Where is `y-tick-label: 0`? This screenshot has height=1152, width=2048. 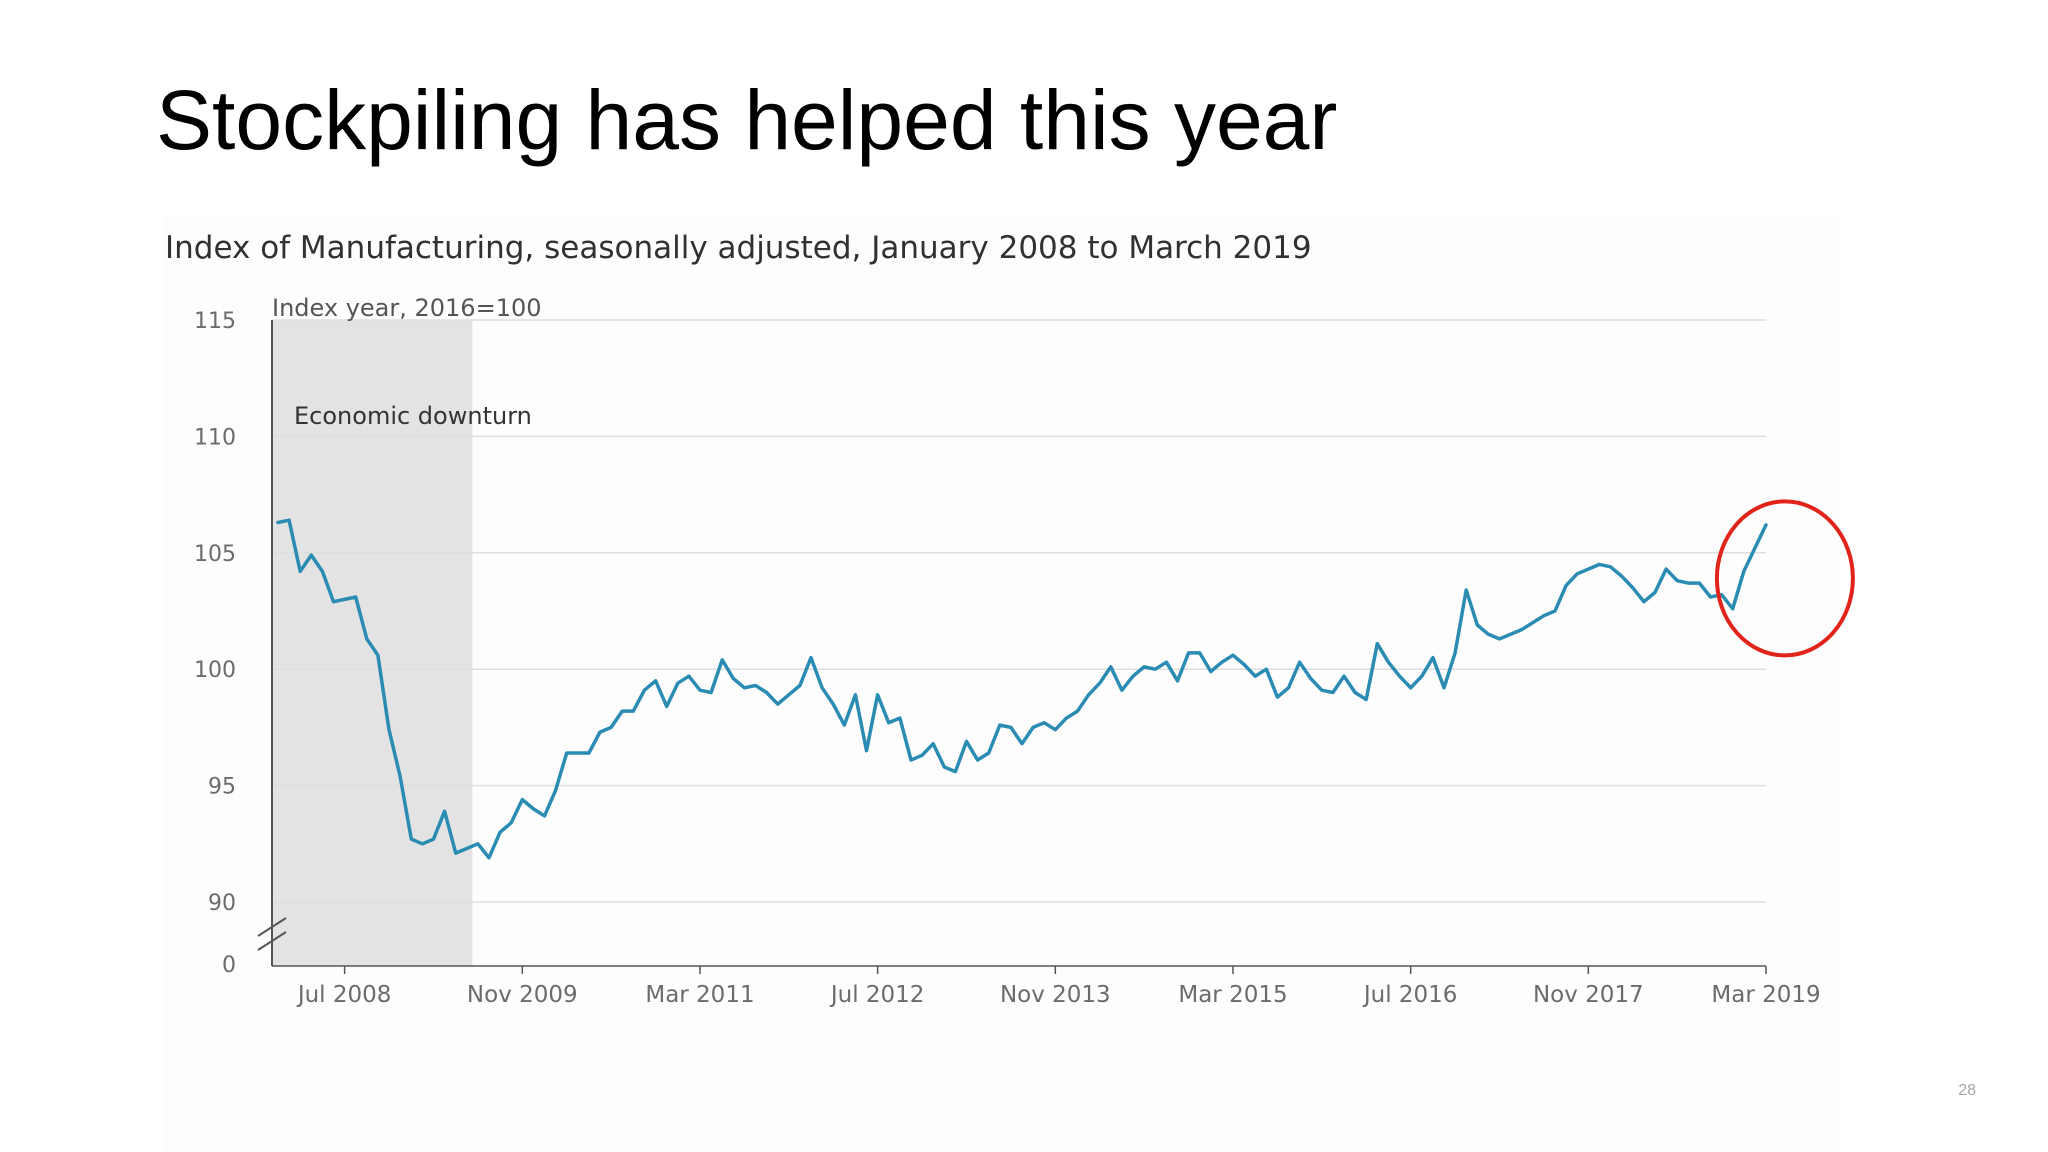
y-tick-label: 0 is located at coordinates (229, 965).